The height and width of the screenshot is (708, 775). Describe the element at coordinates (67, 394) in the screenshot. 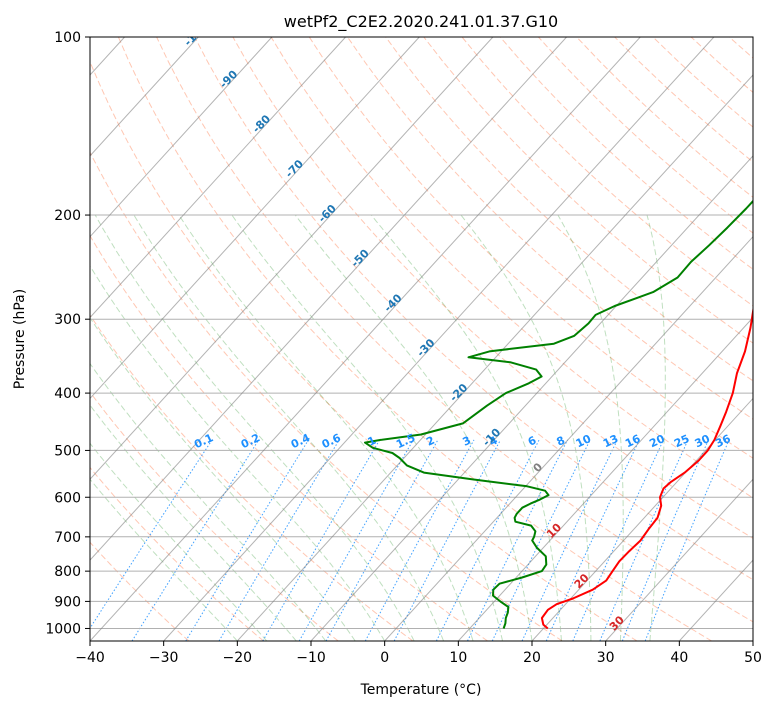

I see `y-tick-label: 400` at that location.